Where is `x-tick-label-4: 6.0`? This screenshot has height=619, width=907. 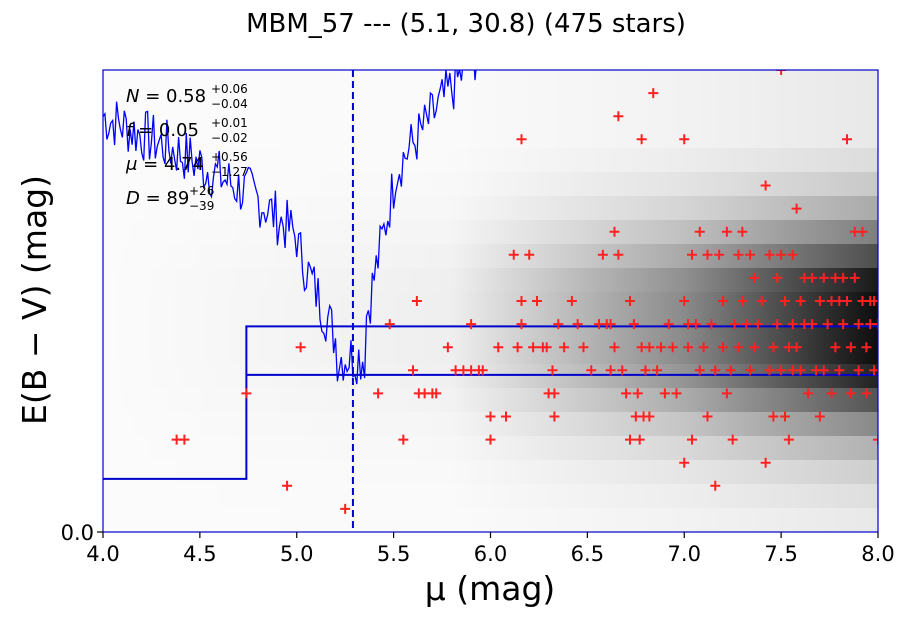
x-tick-label-4: 6.0 is located at coordinates (490, 554).